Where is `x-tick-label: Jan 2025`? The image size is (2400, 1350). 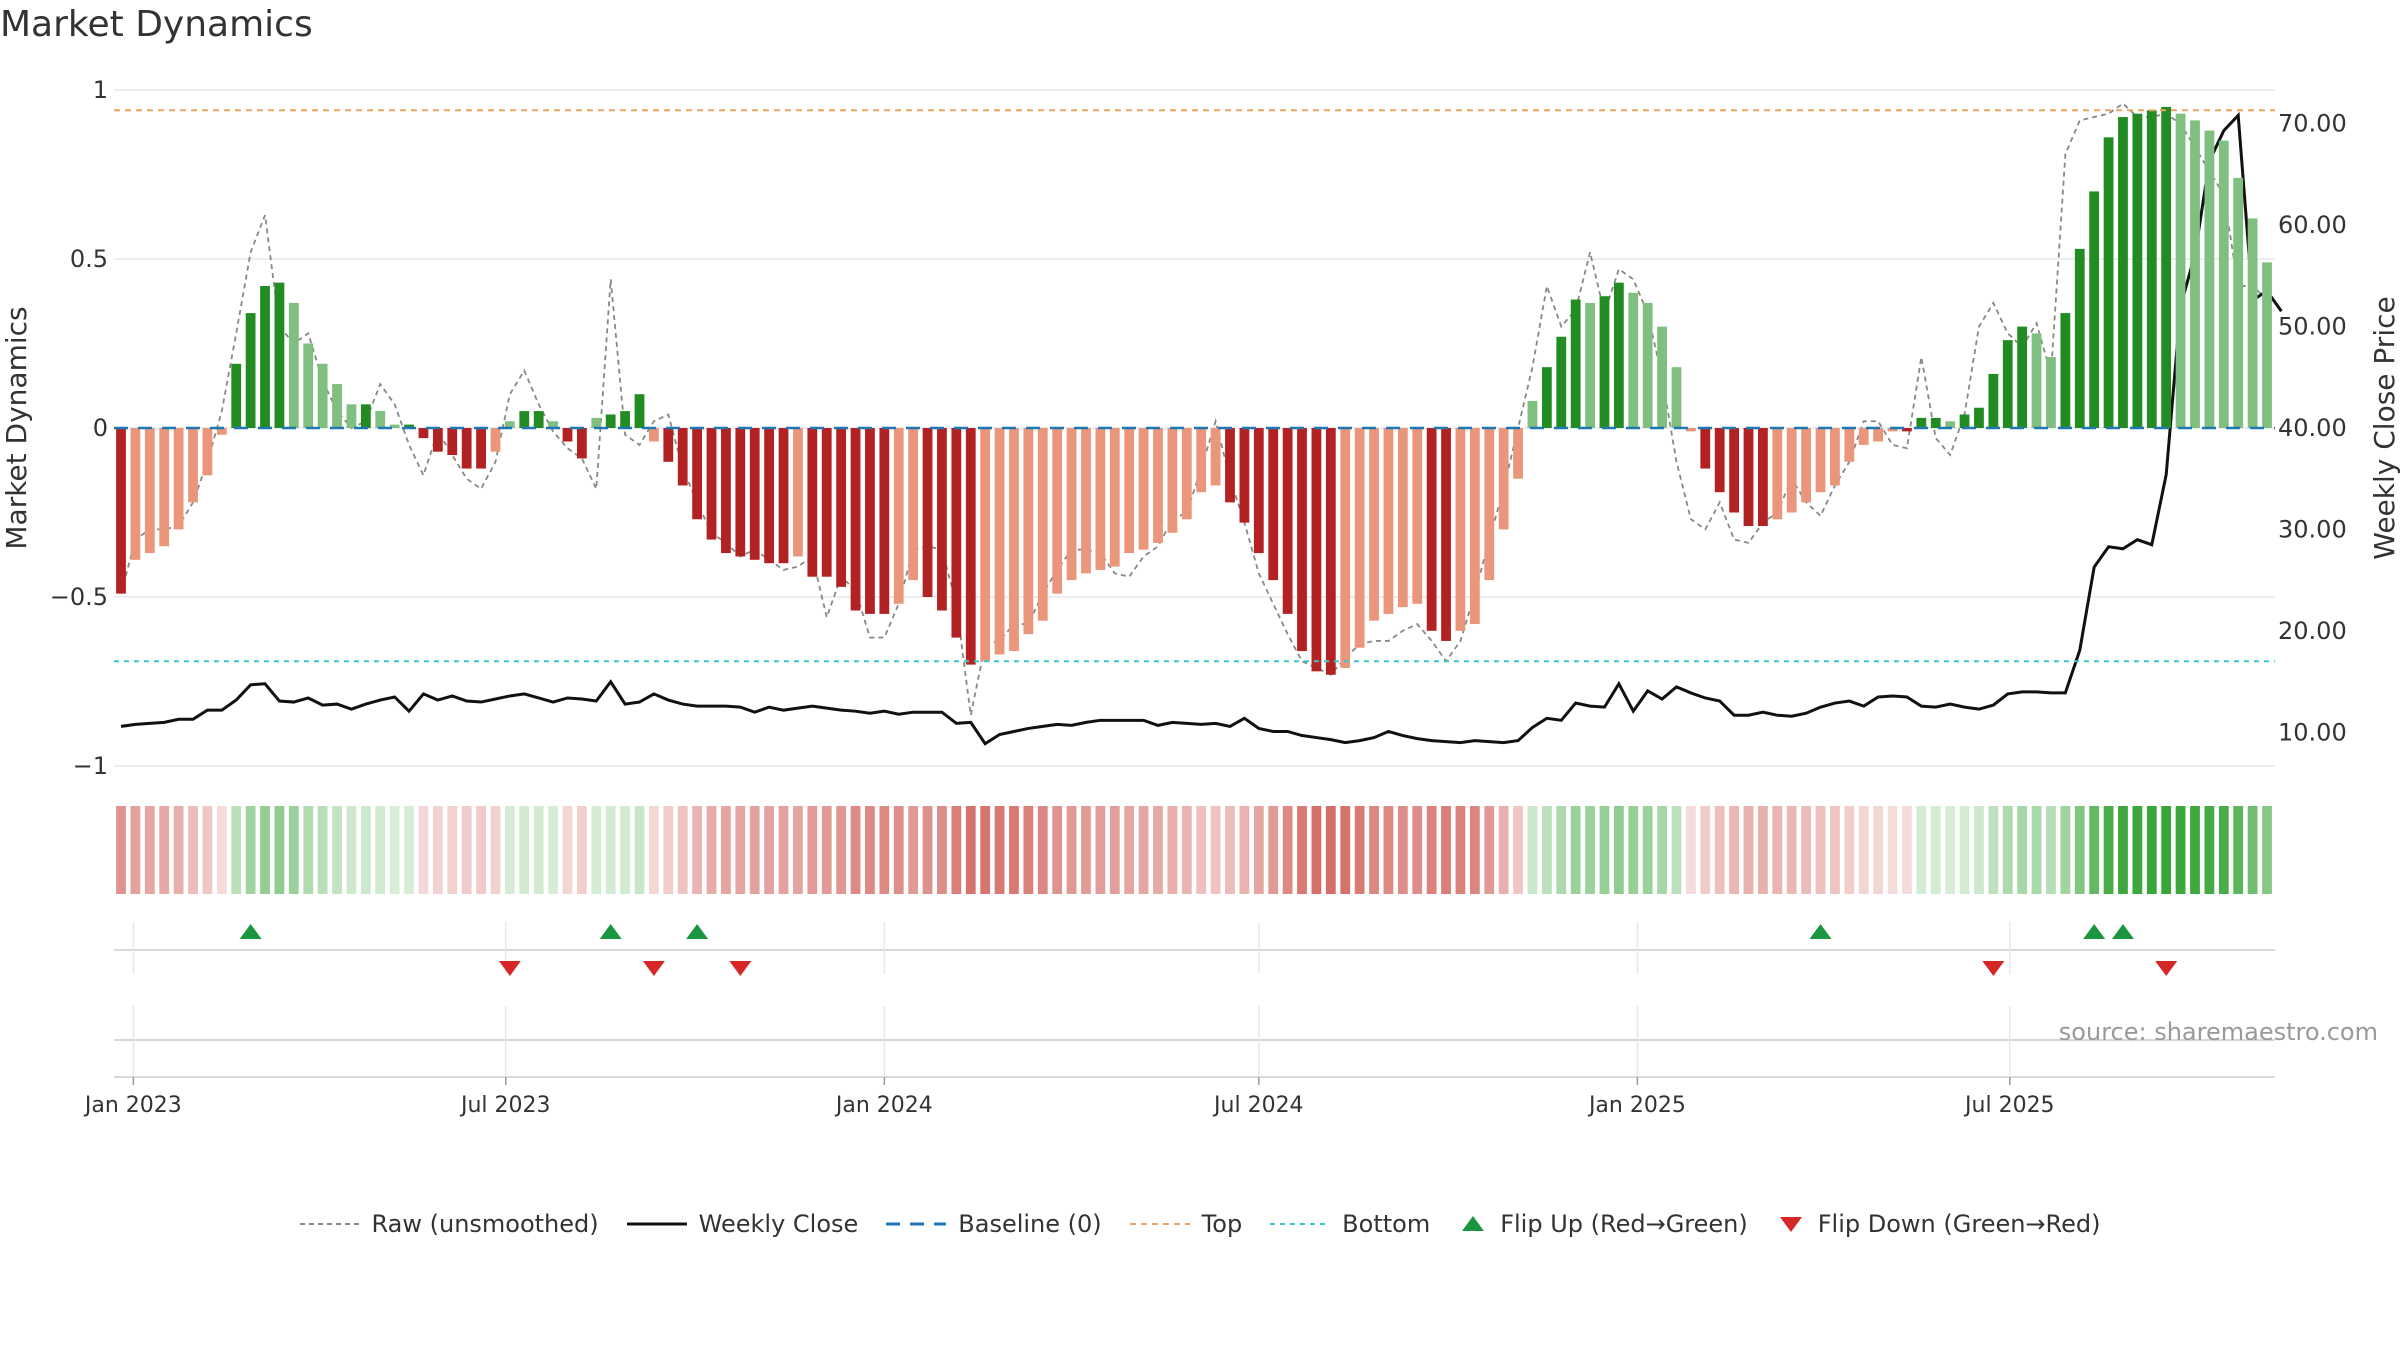 x-tick-label: Jan 2025 is located at coordinates (1636, 1105).